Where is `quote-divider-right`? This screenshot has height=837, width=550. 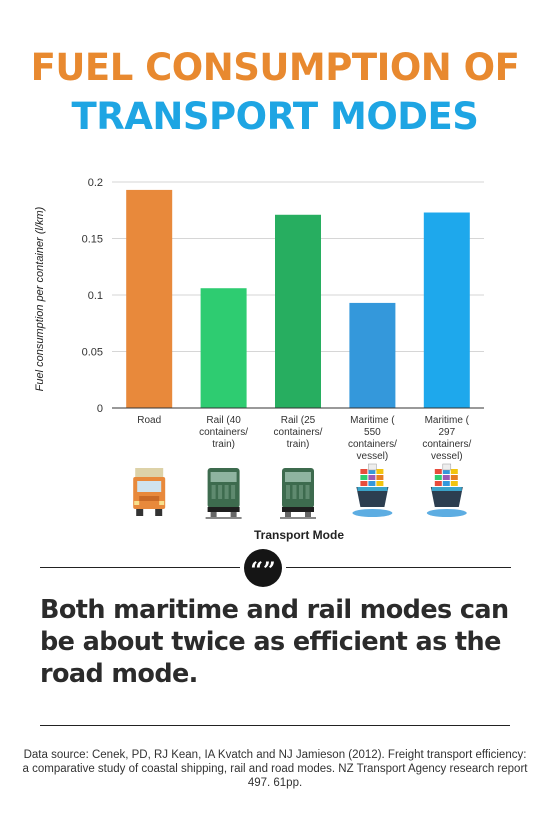
quote-divider-right is located at coordinates (398, 567).